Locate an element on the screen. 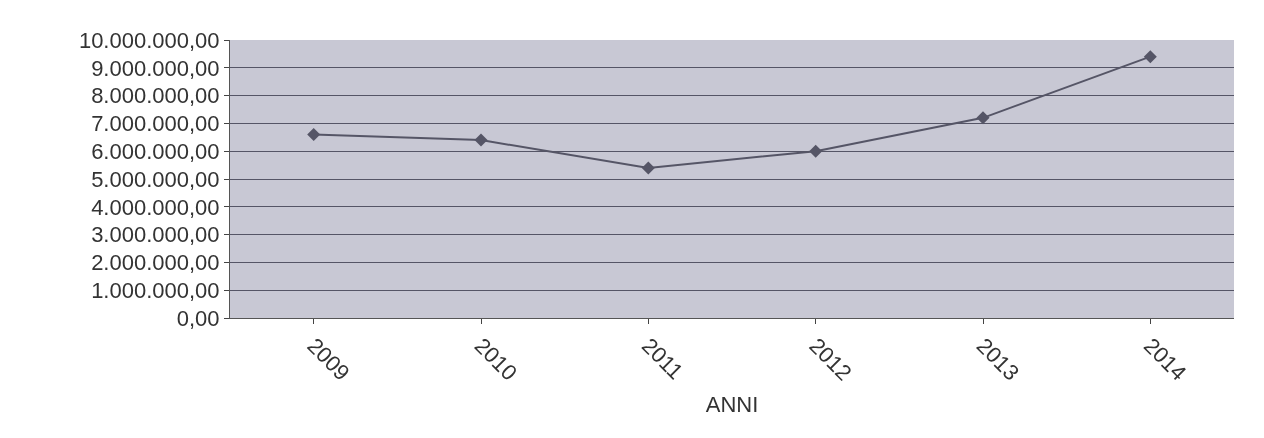 This screenshot has width=1264, height=438. y-tick-label: 7.000.000,00 is located at coordinates (155, 124).